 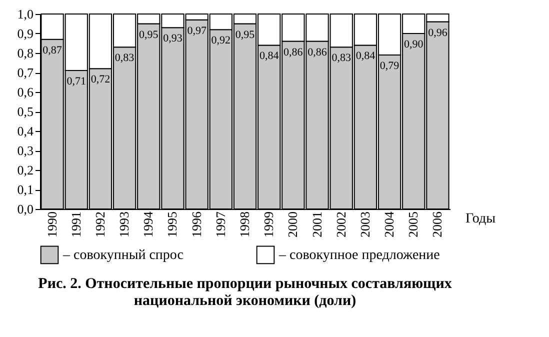 What do you see at coordinates (390, 66) in the screenshot?
I see `data-label: 0,79` at bounding box center [390, 66].